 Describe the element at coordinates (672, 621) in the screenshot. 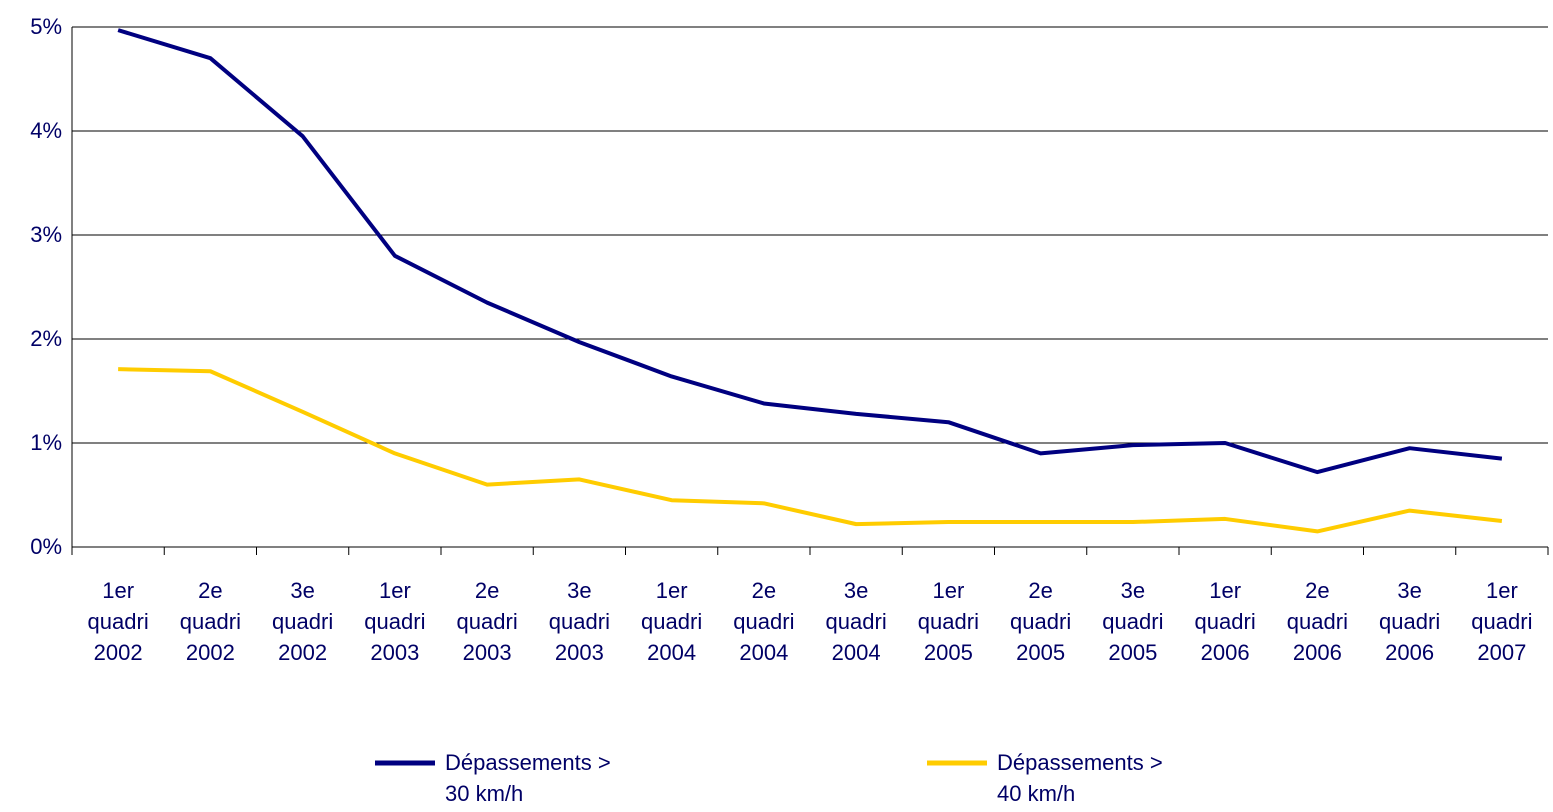

I see `x-tick-label: 1er quadri 2004` at that location.